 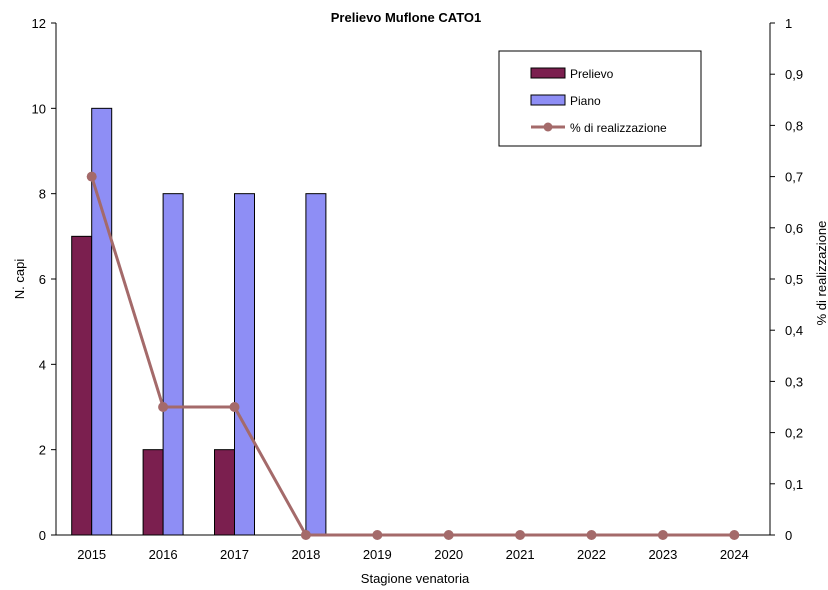 I want to click on bar-piano-2018, so click(x=316, y=364).